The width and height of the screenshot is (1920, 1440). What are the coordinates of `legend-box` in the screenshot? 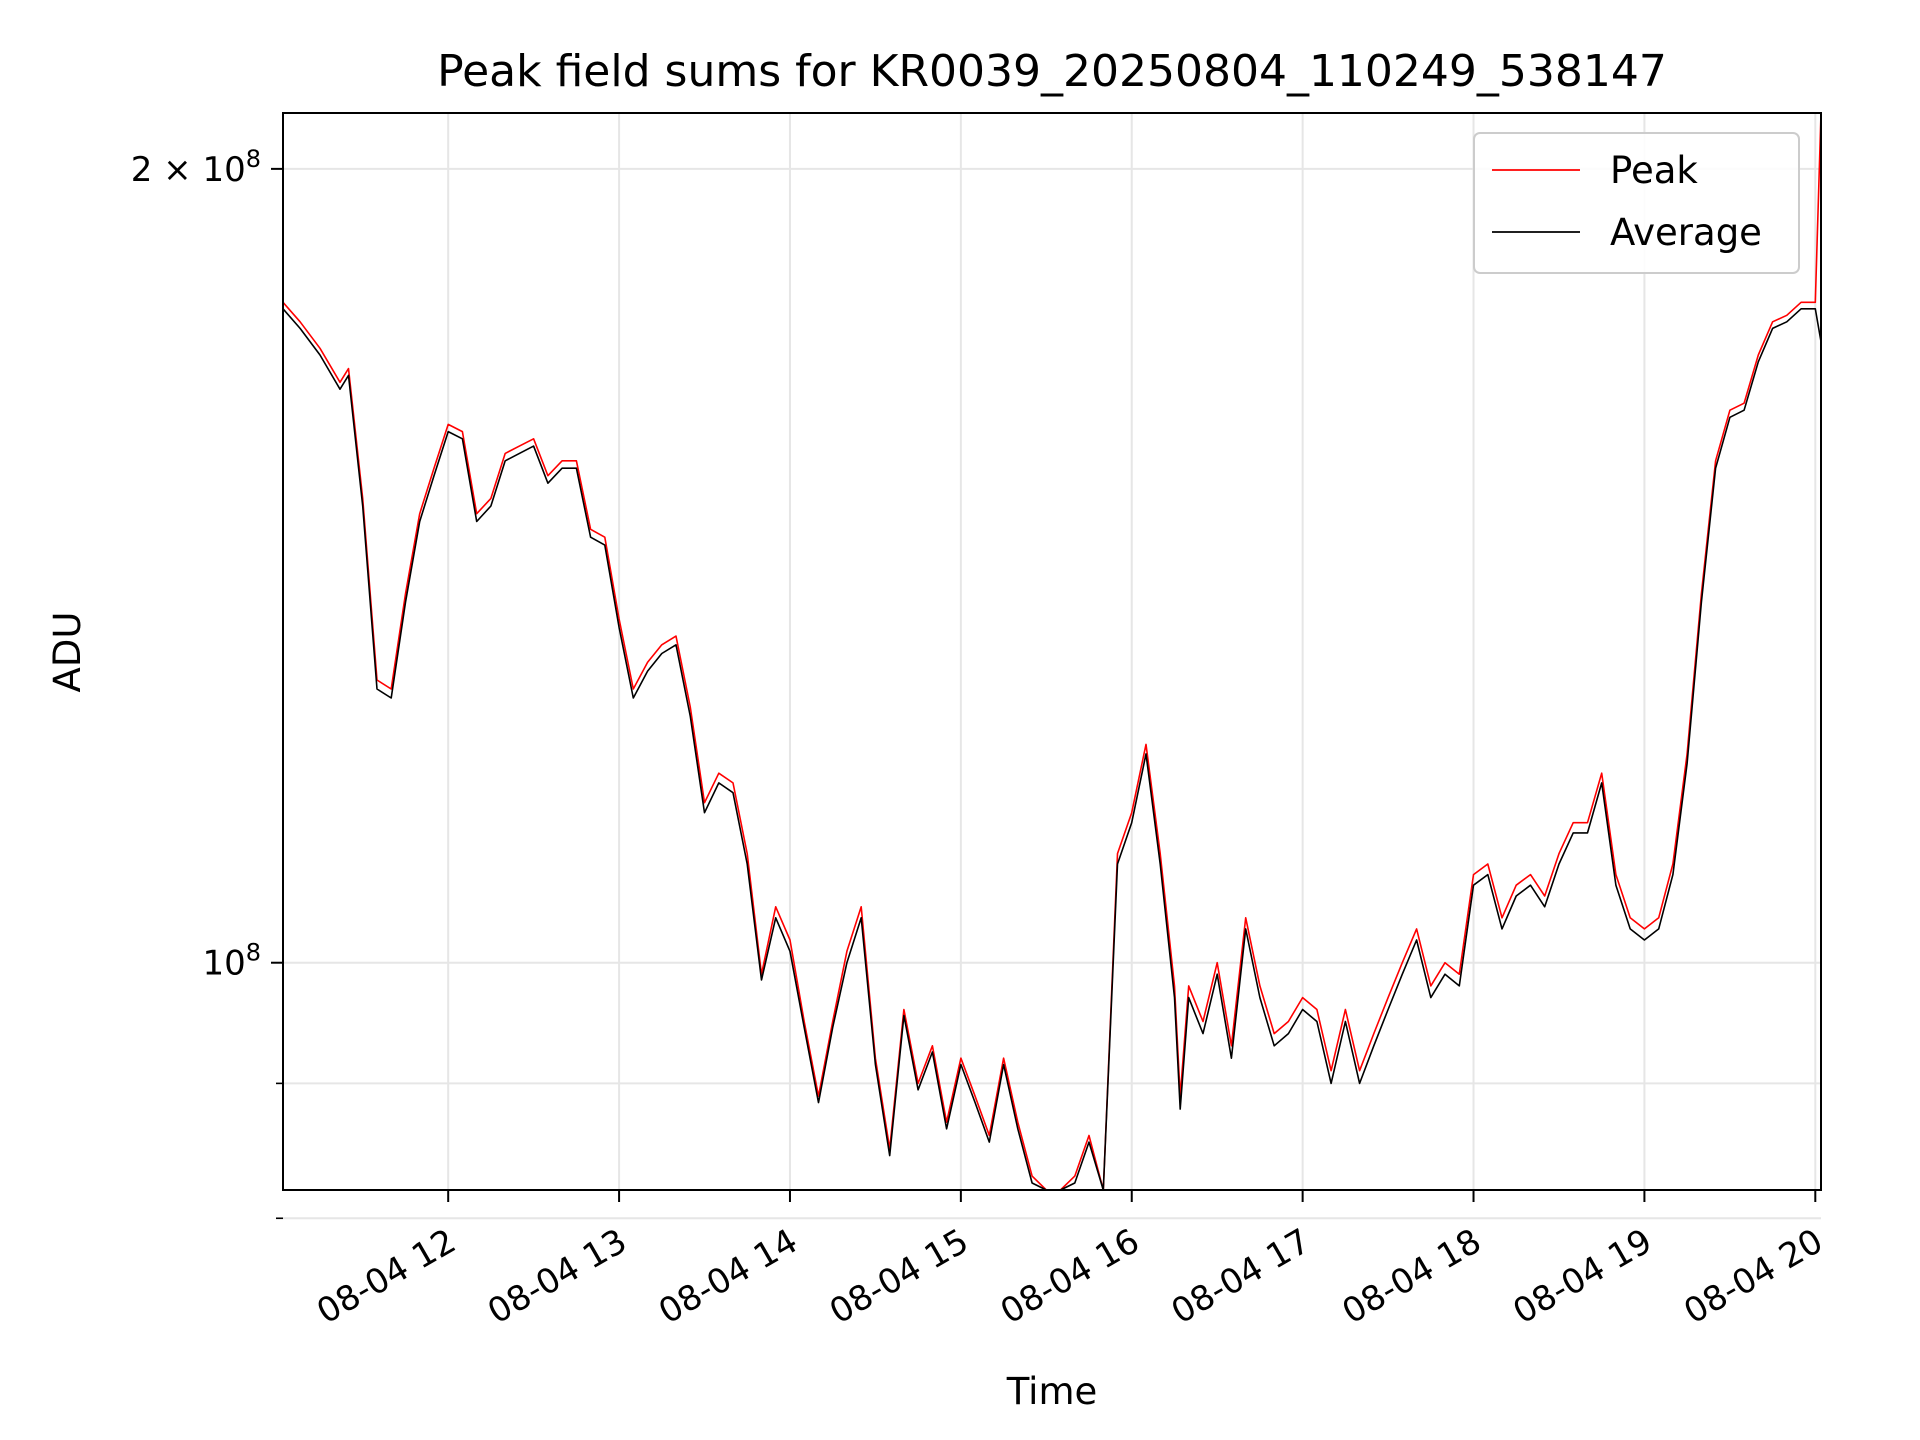 It's located at (1636, 203).